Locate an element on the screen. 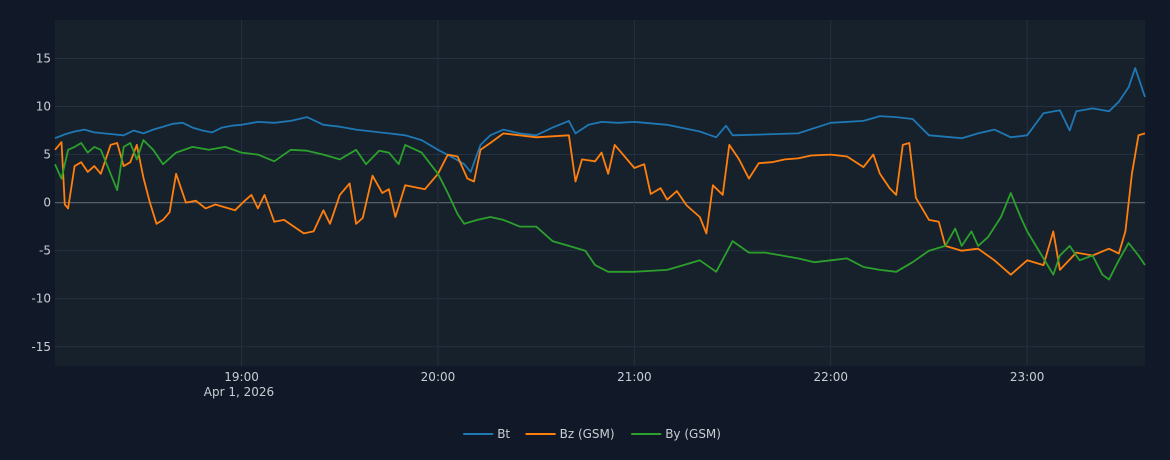 The width and height of the screenshot is (1170, 460). x-tick-label: 22:00 is located at coordinates (830, 377).